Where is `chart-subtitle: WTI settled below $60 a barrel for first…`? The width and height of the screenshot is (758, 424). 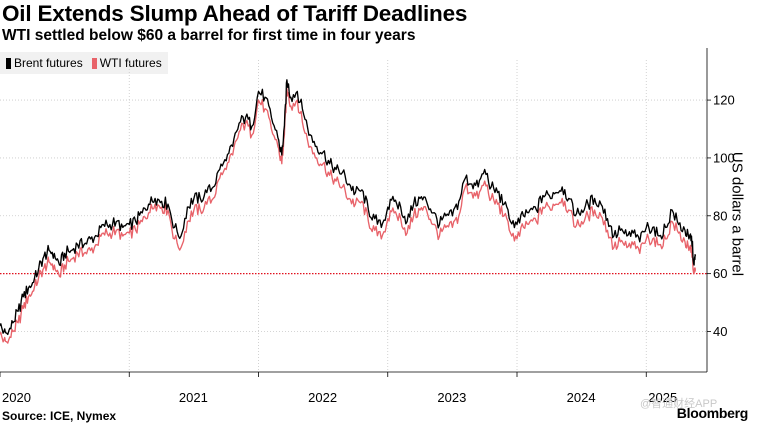 chart-subtitle: WTI settled below $60 a barrel for first… is located at coordinates (209, 35).